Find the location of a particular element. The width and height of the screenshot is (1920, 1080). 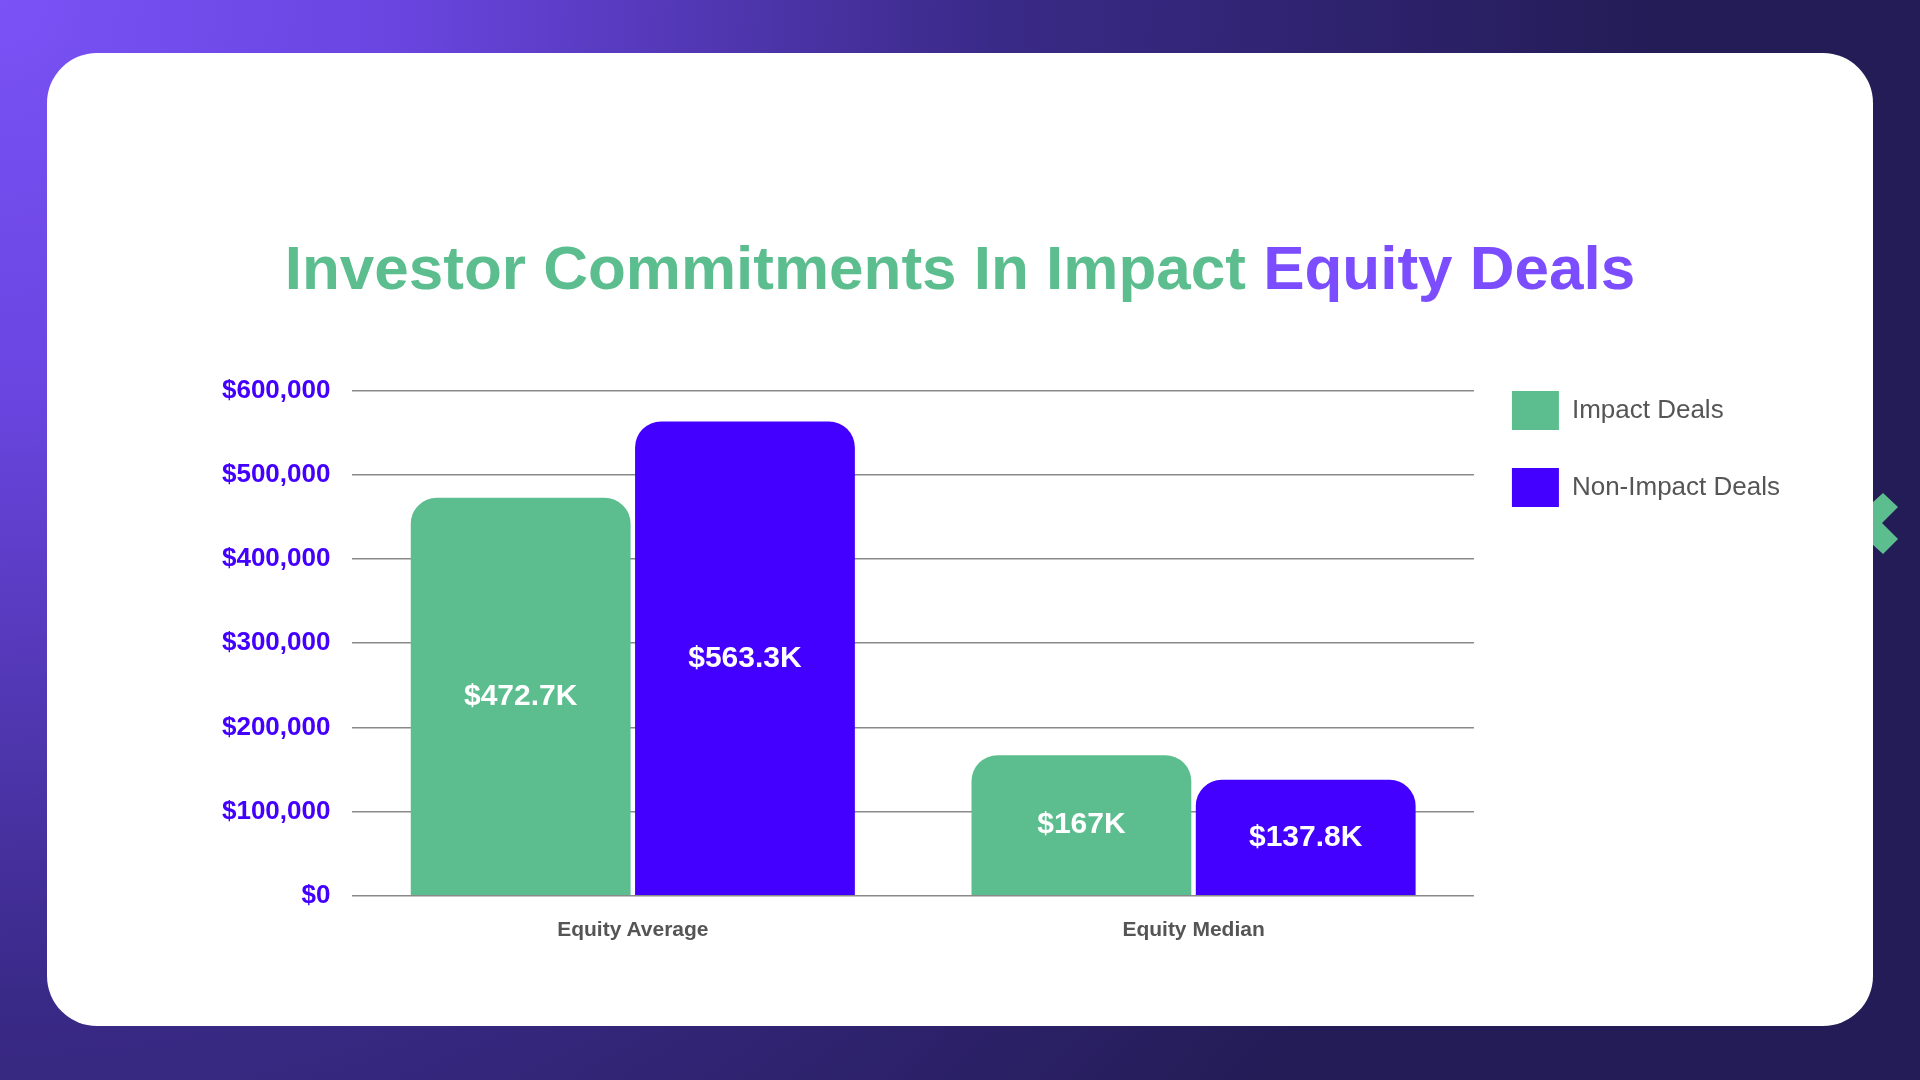

chart-title: Investor Commitments In Impact Equity Deals is located at coordinates (960, 267).